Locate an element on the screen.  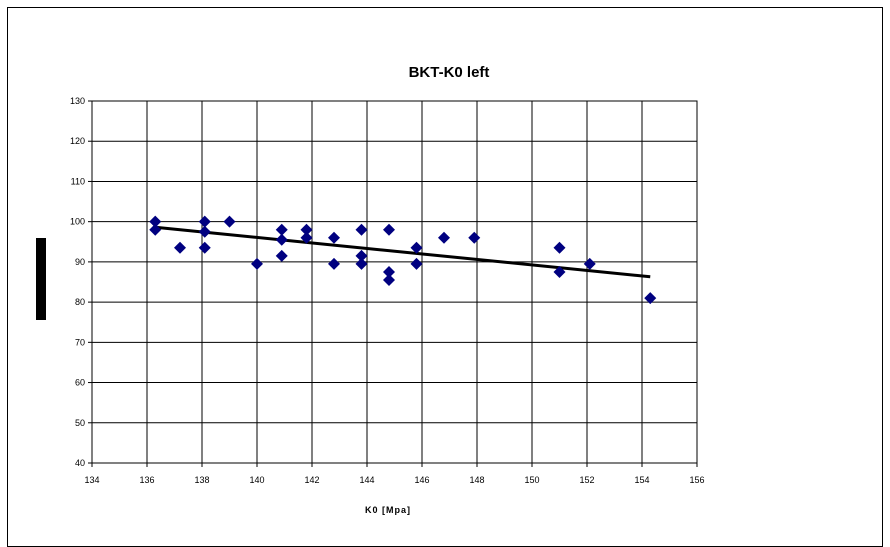
data-points is located at coordinates (403, 260).